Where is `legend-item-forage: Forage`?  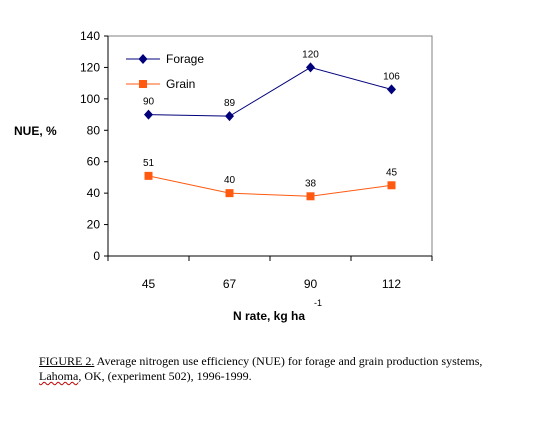 legend-item-forage: Forage is located at coordinates (165, 59).